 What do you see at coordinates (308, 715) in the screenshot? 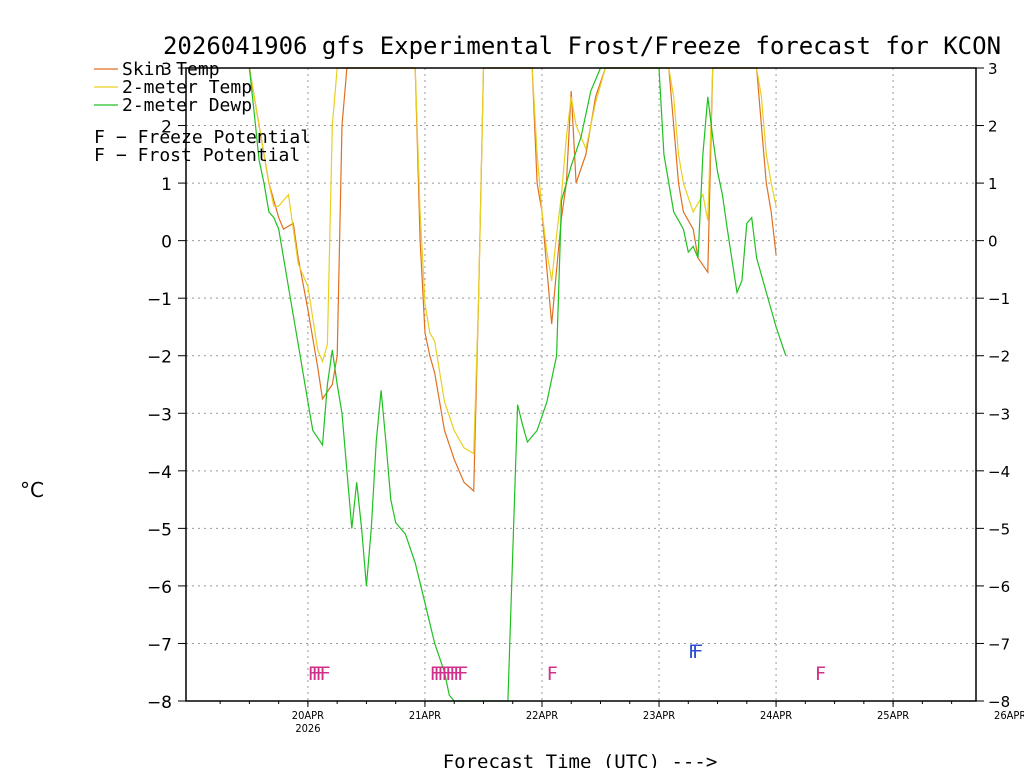
I see `x-tick-label: 20APR` at bounding box center [308, 715].